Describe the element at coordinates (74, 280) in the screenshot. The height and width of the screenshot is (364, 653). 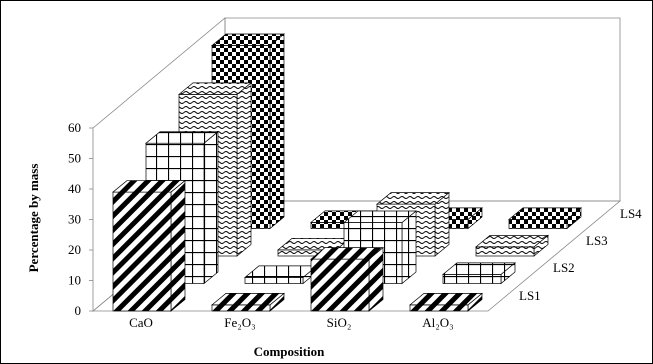
I see `y-tick-label: 10` at that location.